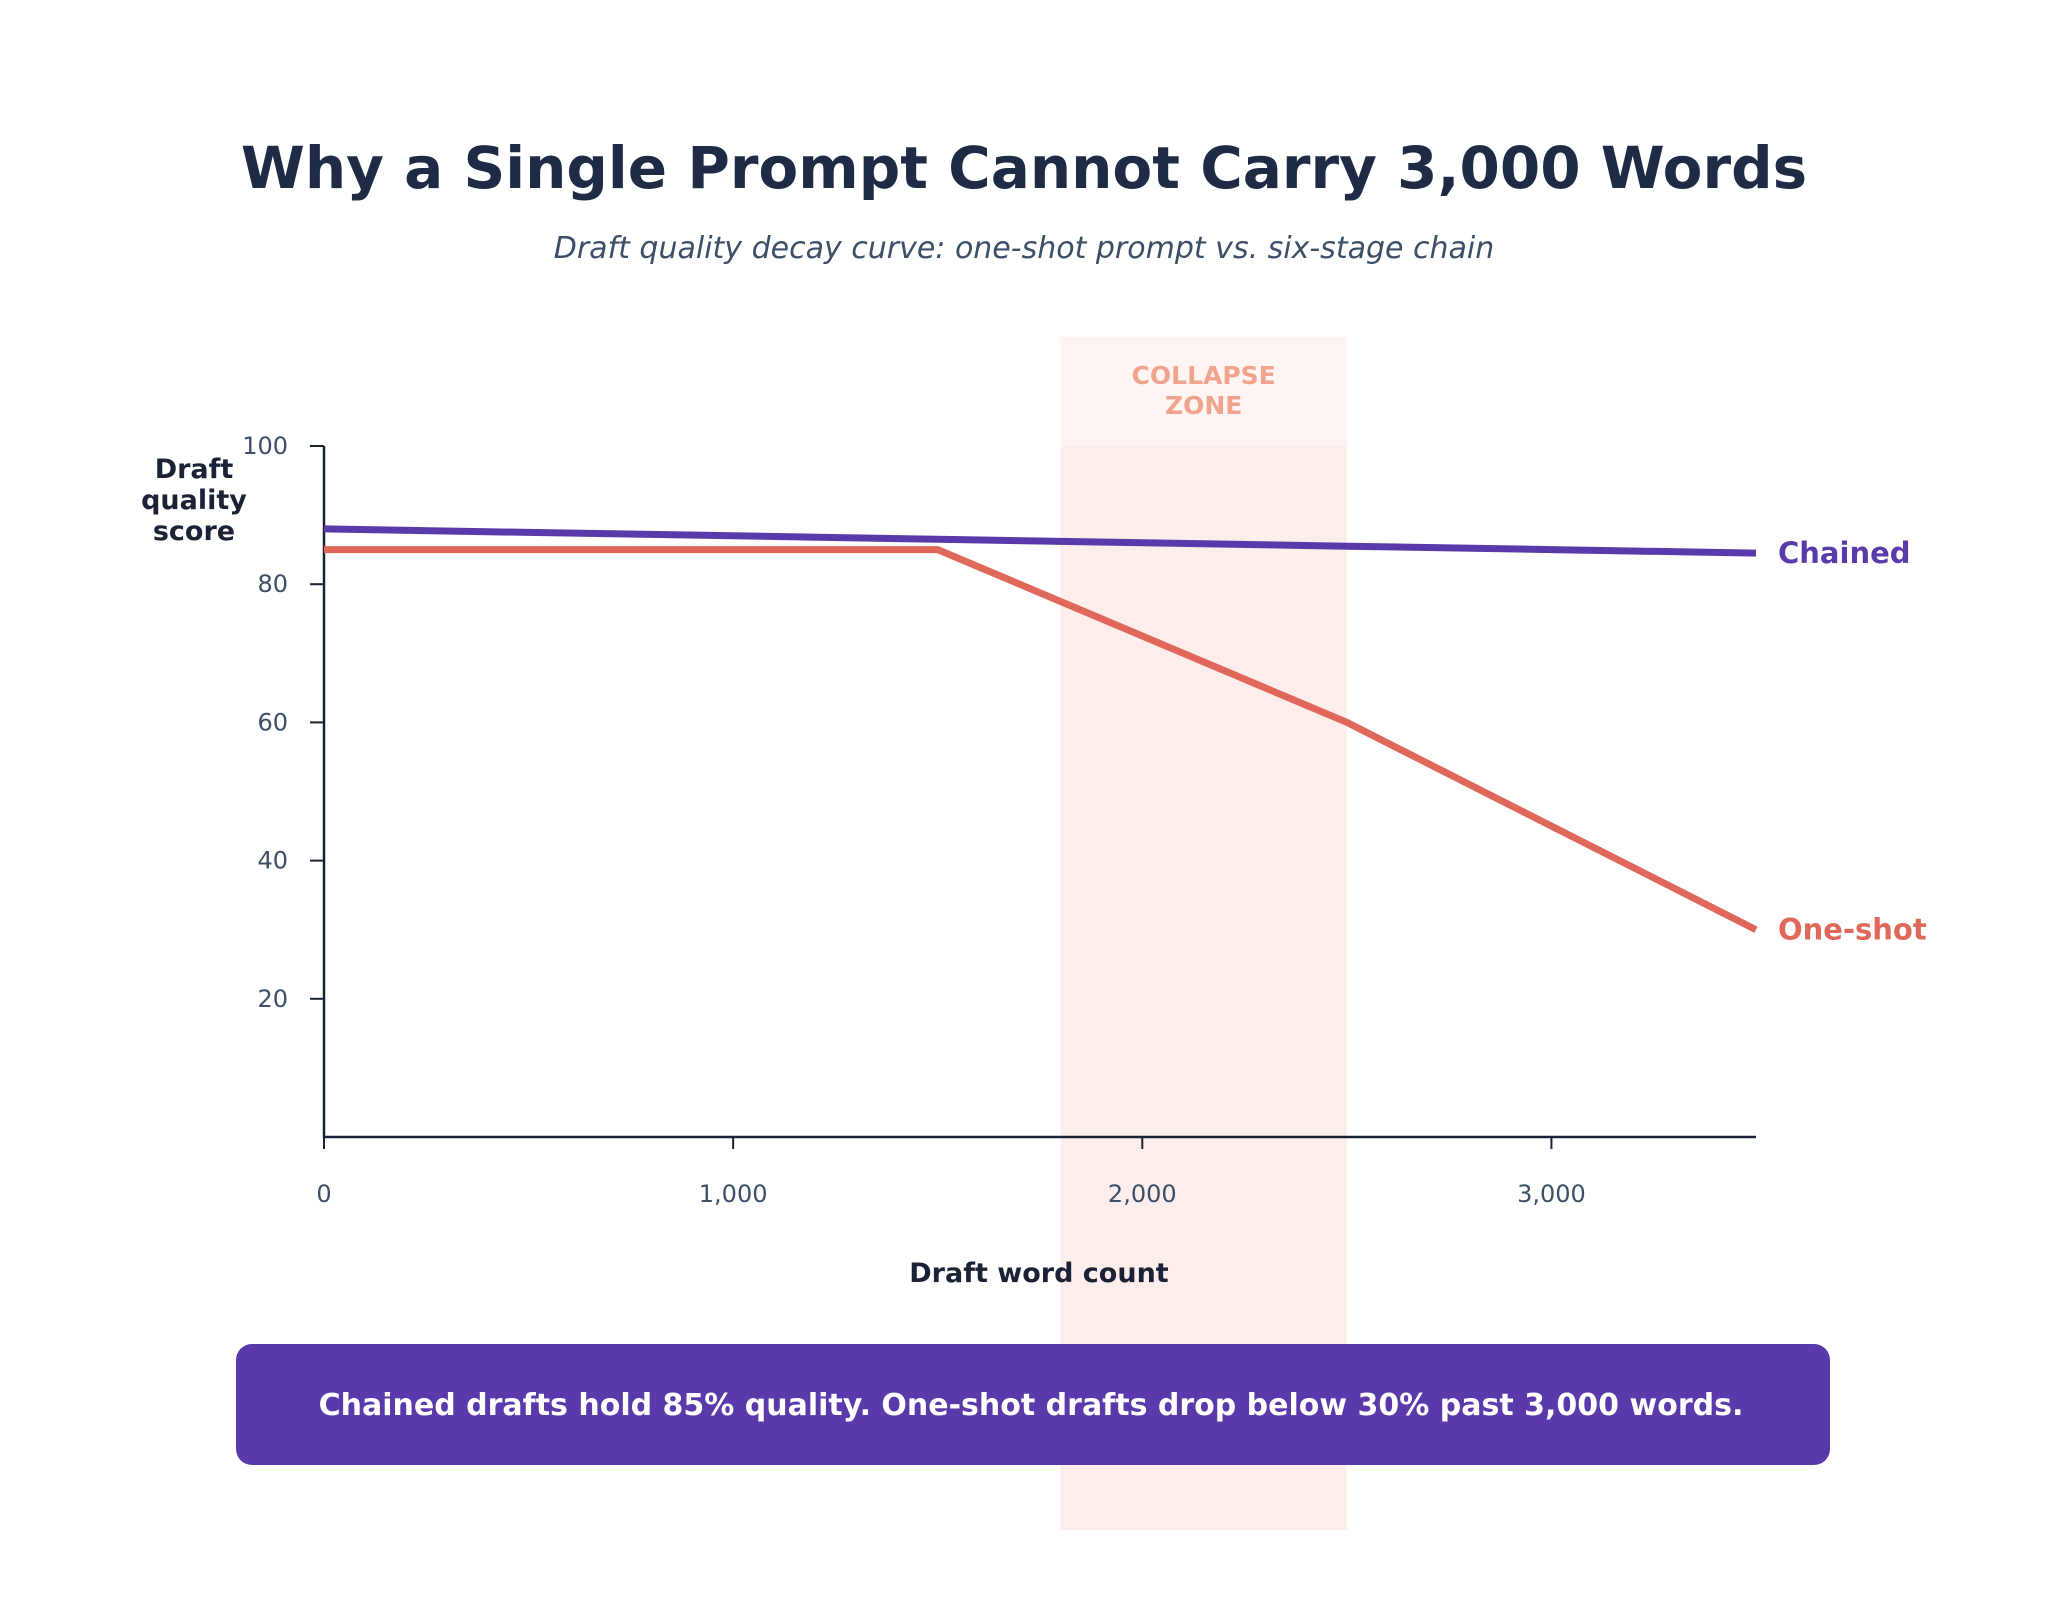 The height and width of the screenshot is (1609, 2048). I want to click on y-axis-label-line-1: Draft, so click(194, 469).